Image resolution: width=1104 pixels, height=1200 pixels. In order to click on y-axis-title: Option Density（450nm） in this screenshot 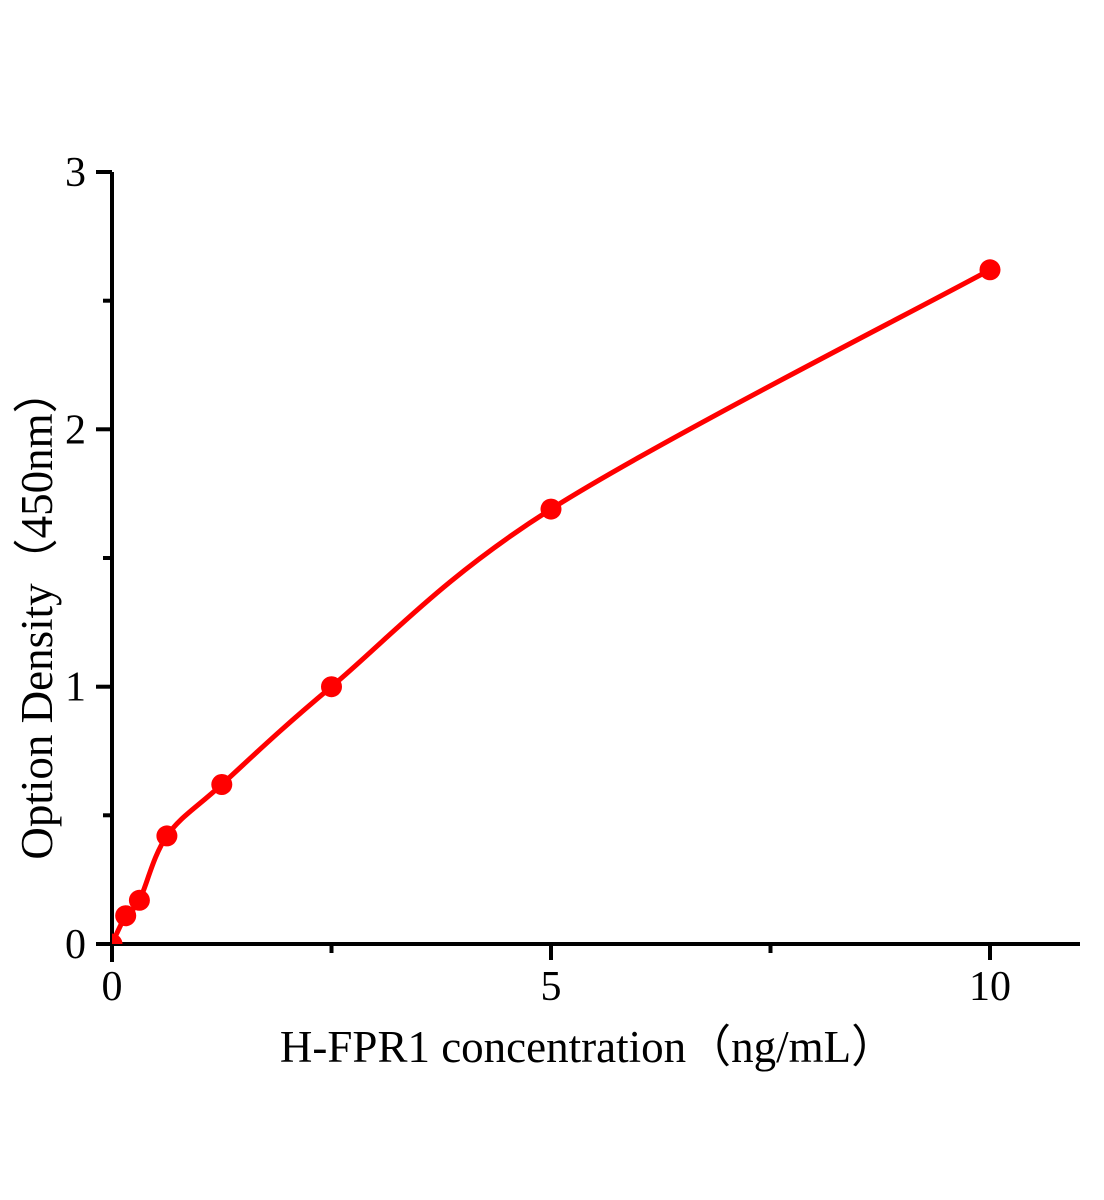, I will do `click(37, 613)`.